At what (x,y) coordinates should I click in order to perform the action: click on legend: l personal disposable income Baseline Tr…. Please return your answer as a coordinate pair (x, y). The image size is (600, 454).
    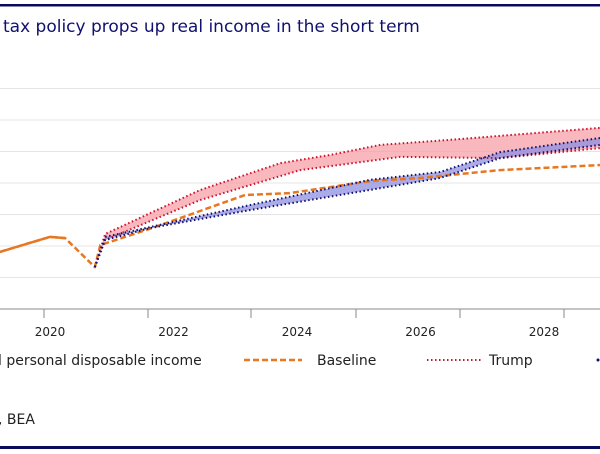
    Looking at the image, I should click on (300, 361).